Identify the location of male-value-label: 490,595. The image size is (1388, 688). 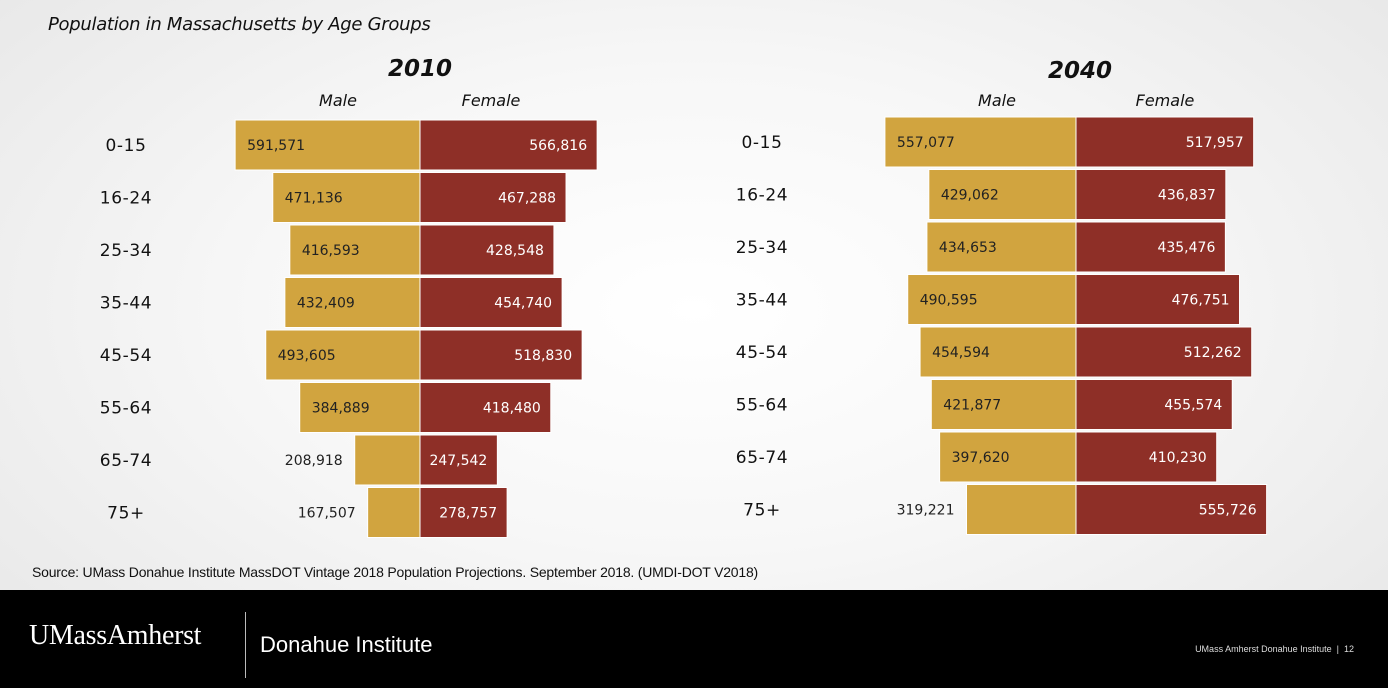
(949, 301).